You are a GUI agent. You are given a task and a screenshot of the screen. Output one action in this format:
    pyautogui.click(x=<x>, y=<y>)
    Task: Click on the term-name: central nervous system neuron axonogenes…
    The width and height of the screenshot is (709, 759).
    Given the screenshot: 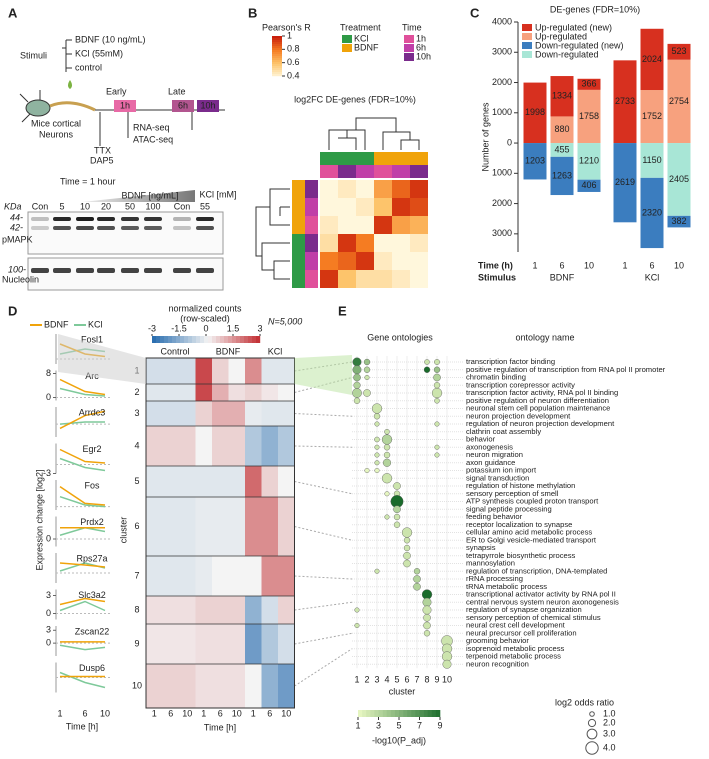 What is the action you would take?
    pyautogui.click(x=542, y=601)
    